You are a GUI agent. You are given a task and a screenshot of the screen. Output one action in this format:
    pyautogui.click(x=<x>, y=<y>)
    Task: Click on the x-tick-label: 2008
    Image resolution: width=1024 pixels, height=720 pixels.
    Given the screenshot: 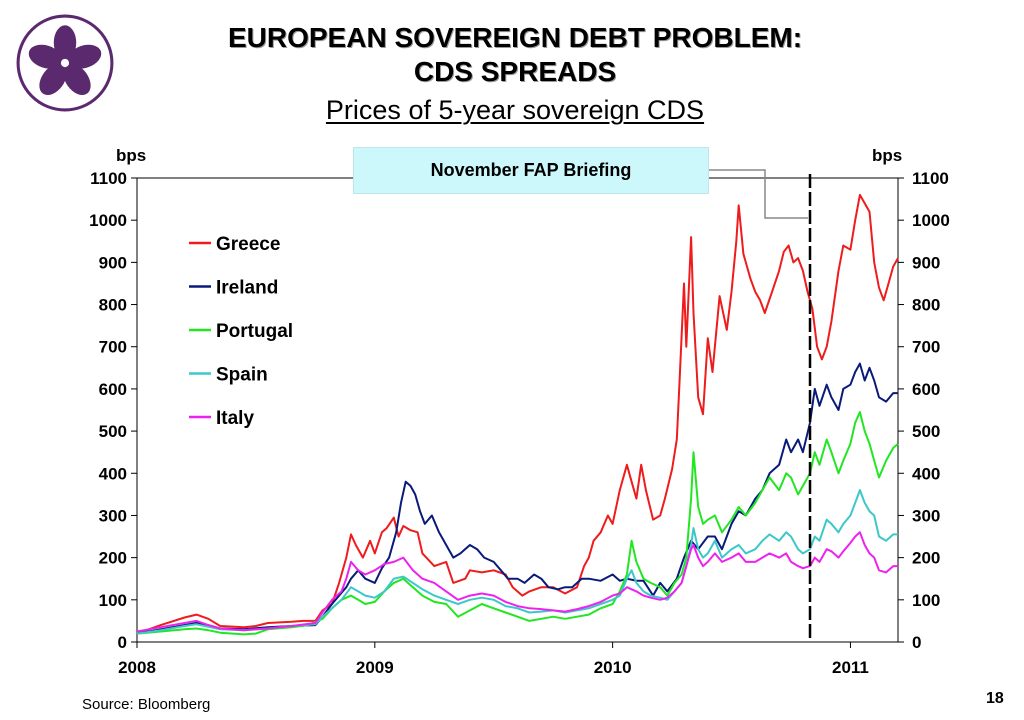 What is the action you would take?
    pyautogui.click(x=137, y=667)
    